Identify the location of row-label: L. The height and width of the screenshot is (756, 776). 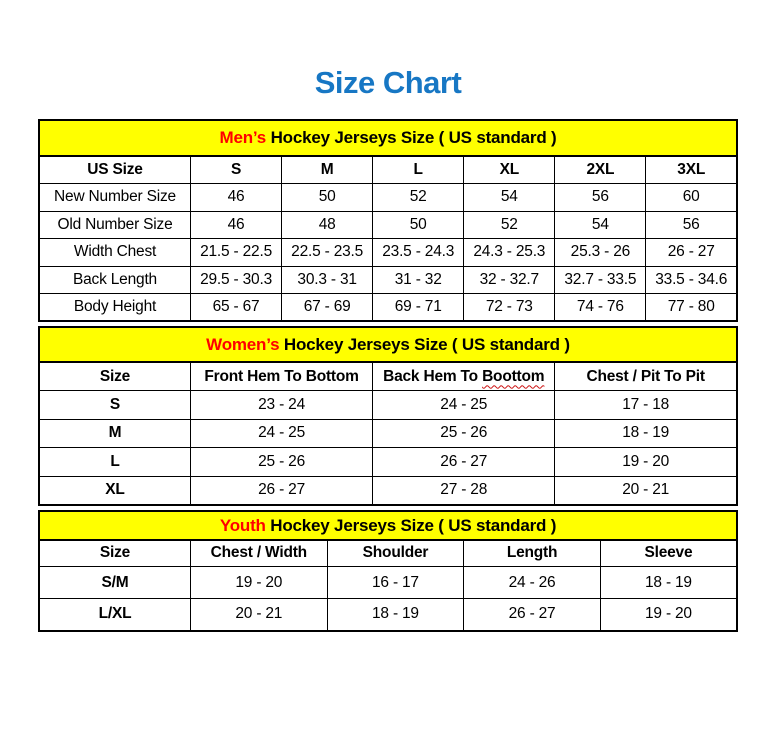
(114, 462).